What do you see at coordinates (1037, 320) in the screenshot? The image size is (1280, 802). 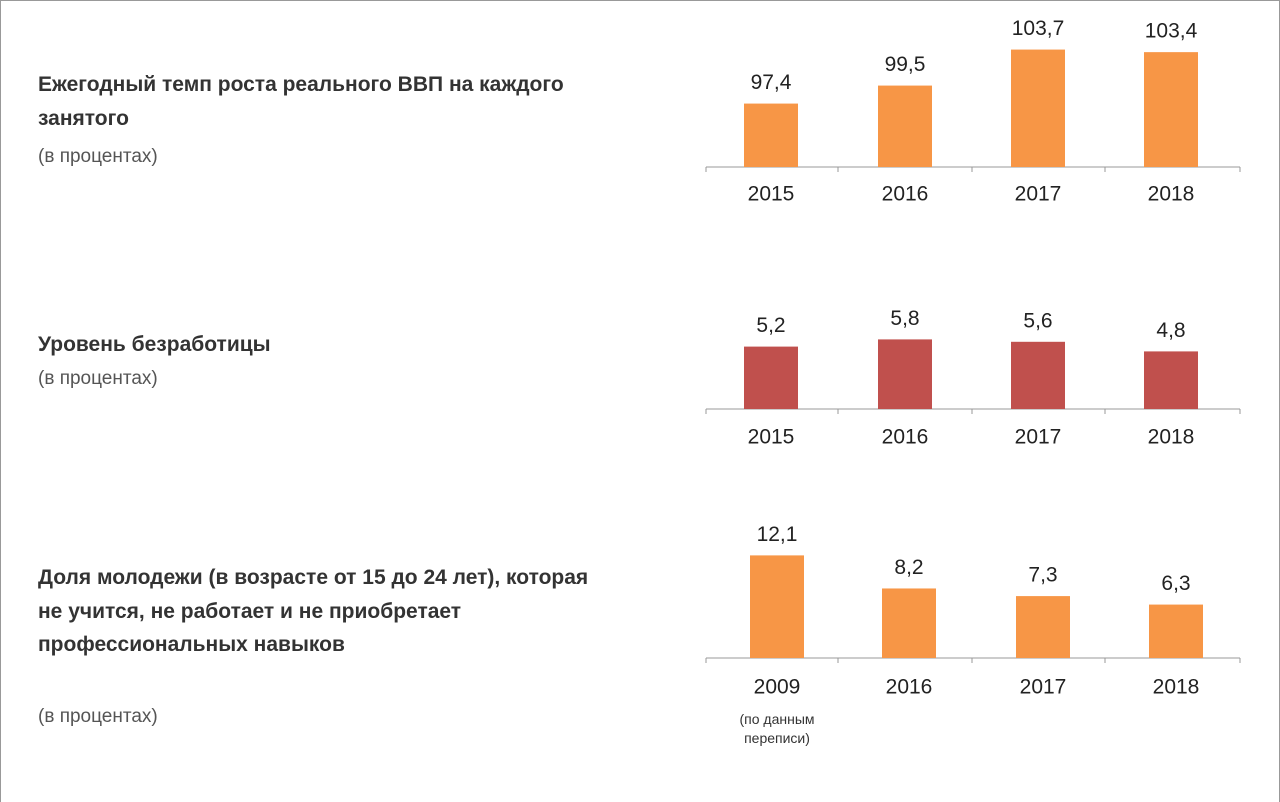 I see `value-label: 5,6` at bounding box center [1037, 320].